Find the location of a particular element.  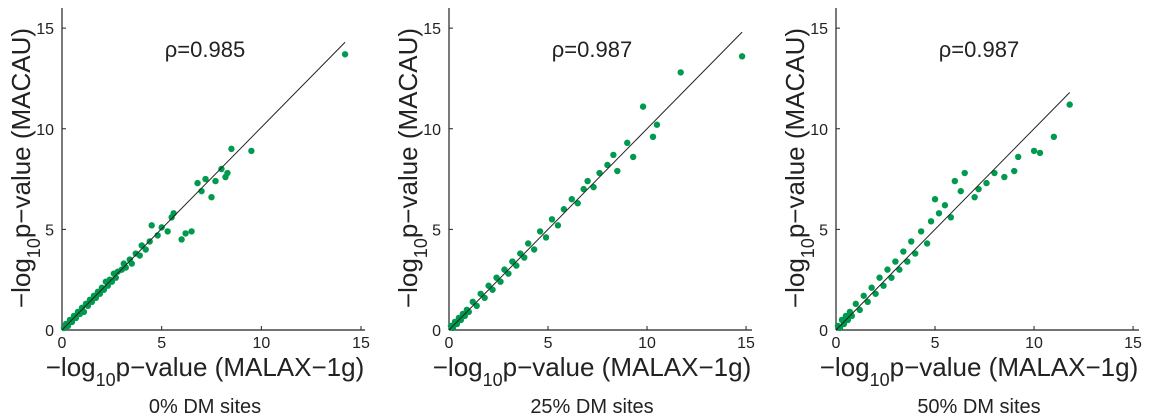

x-tick-label: 10 is located at coordinates (1034, 343).